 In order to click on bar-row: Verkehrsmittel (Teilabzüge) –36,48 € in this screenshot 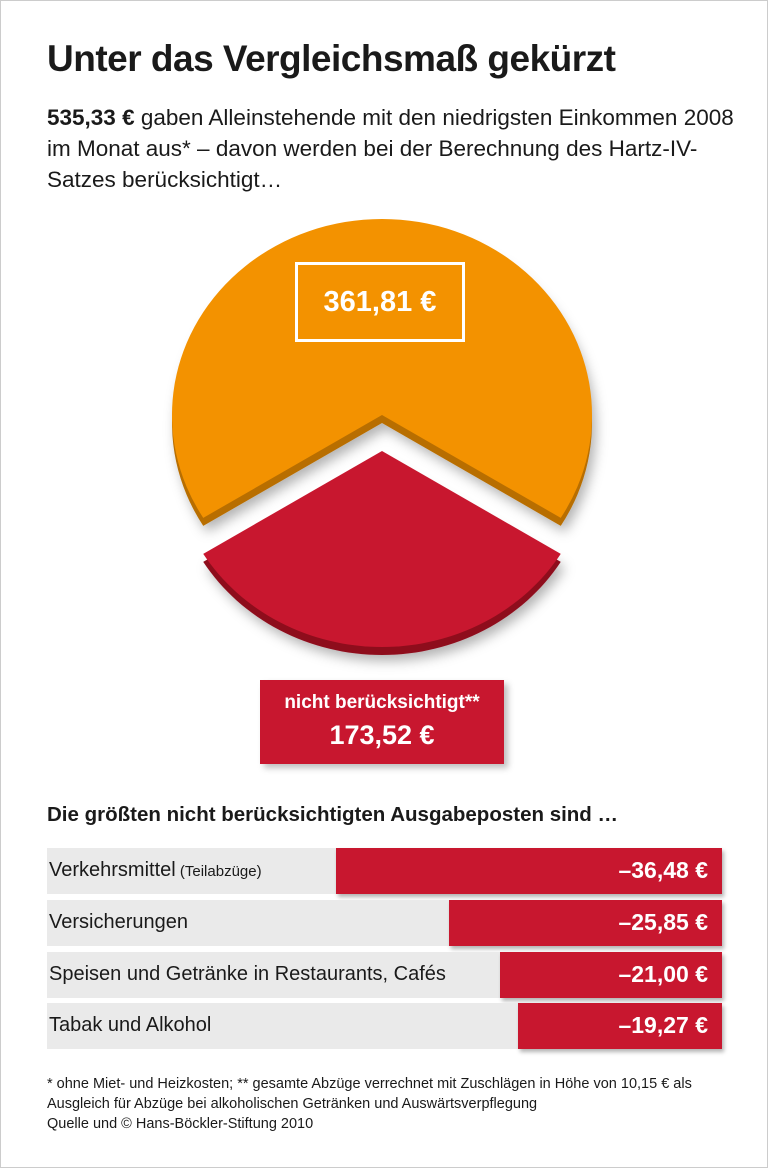, I will do `click(384, 871)`.